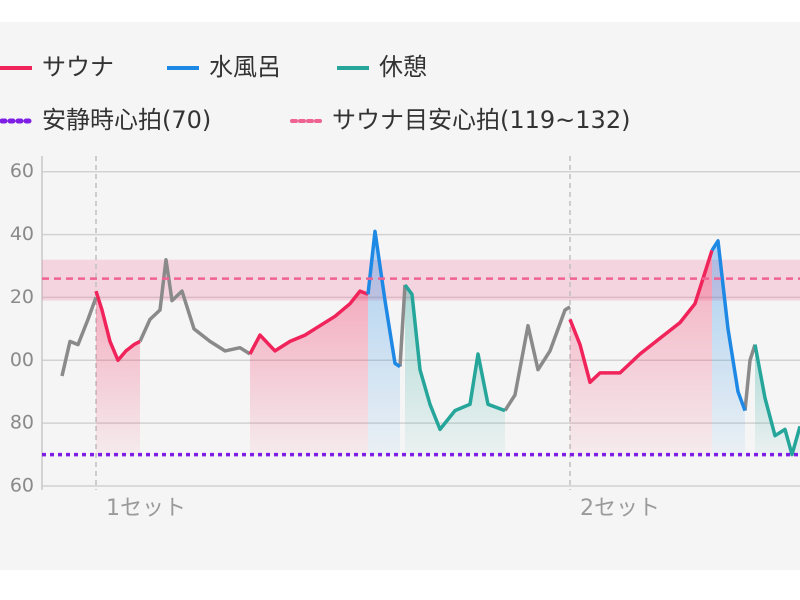 This screenshot has height=600, width=800. What do you see at coordinates (22, 423) in the screenshot?
I see `y-tick-label: 80` at bounding box center [22, 423].